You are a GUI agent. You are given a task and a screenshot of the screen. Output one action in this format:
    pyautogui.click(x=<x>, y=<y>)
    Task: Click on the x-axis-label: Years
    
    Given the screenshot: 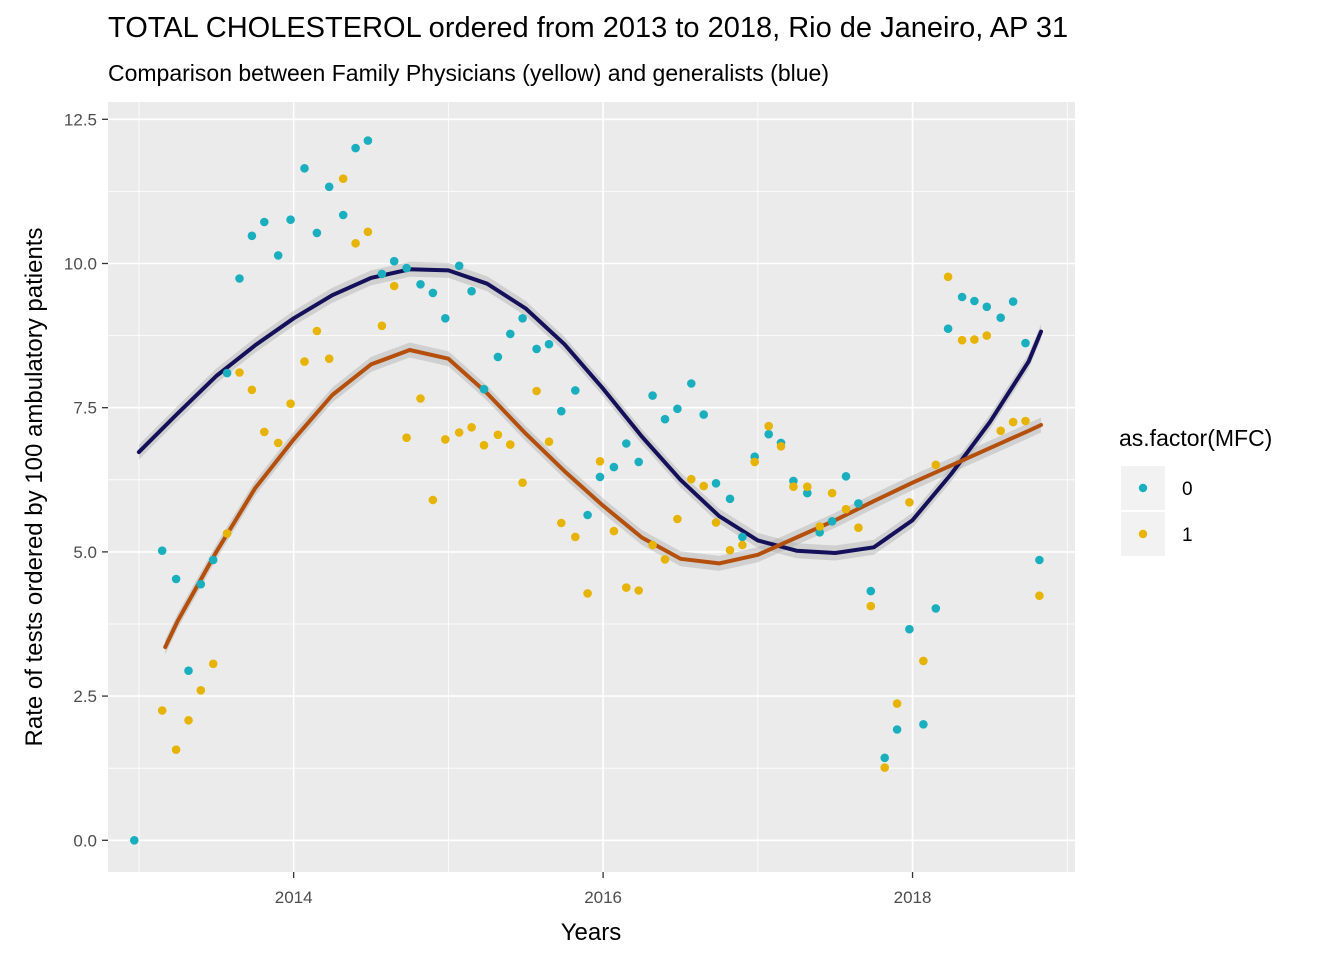 What is the action you would take?
    pyautogui.click(x=591, y=932)
    